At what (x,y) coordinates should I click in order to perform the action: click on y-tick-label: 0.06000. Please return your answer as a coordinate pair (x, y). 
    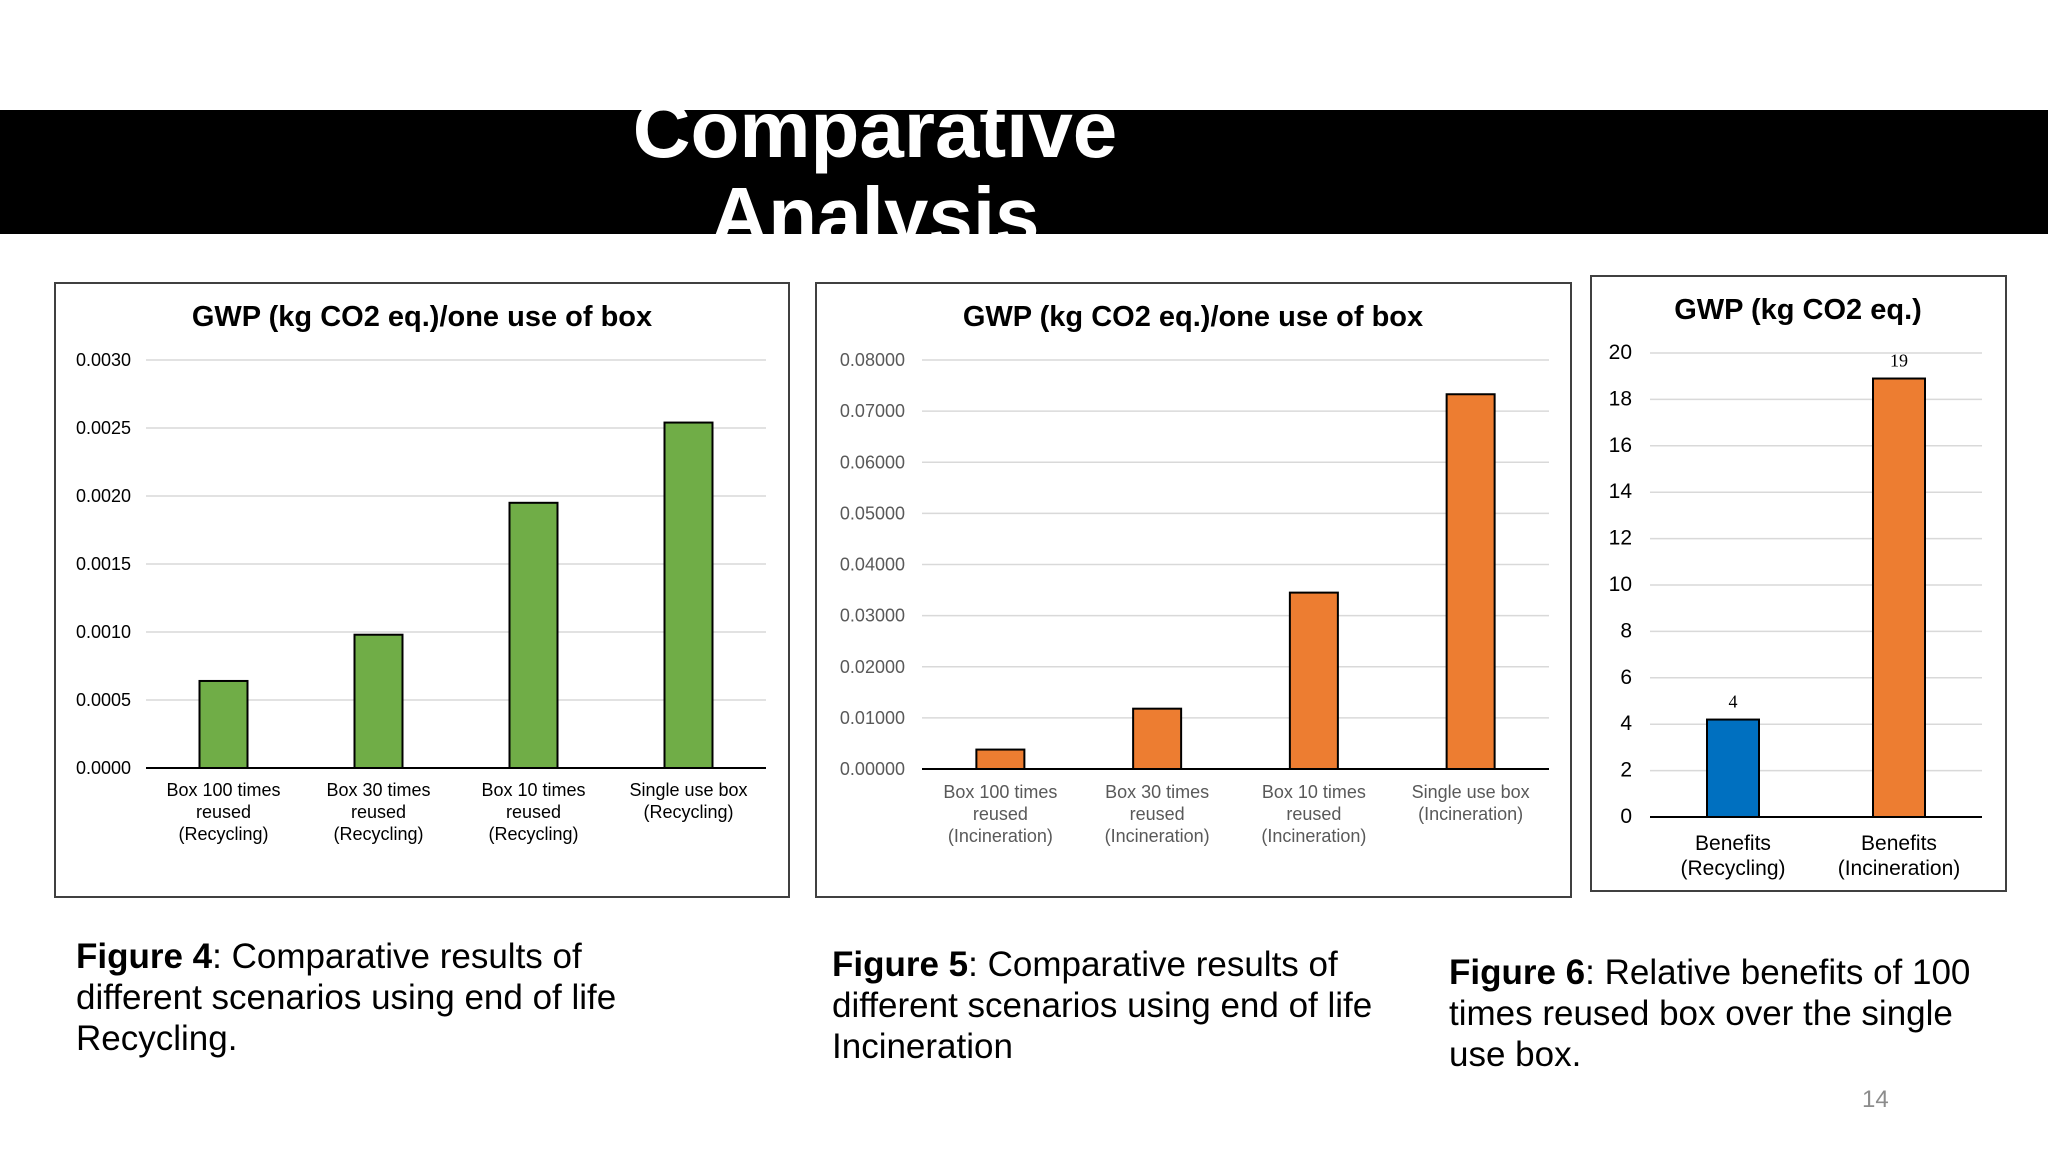
    Looking at the image, I should click on (872, 462).